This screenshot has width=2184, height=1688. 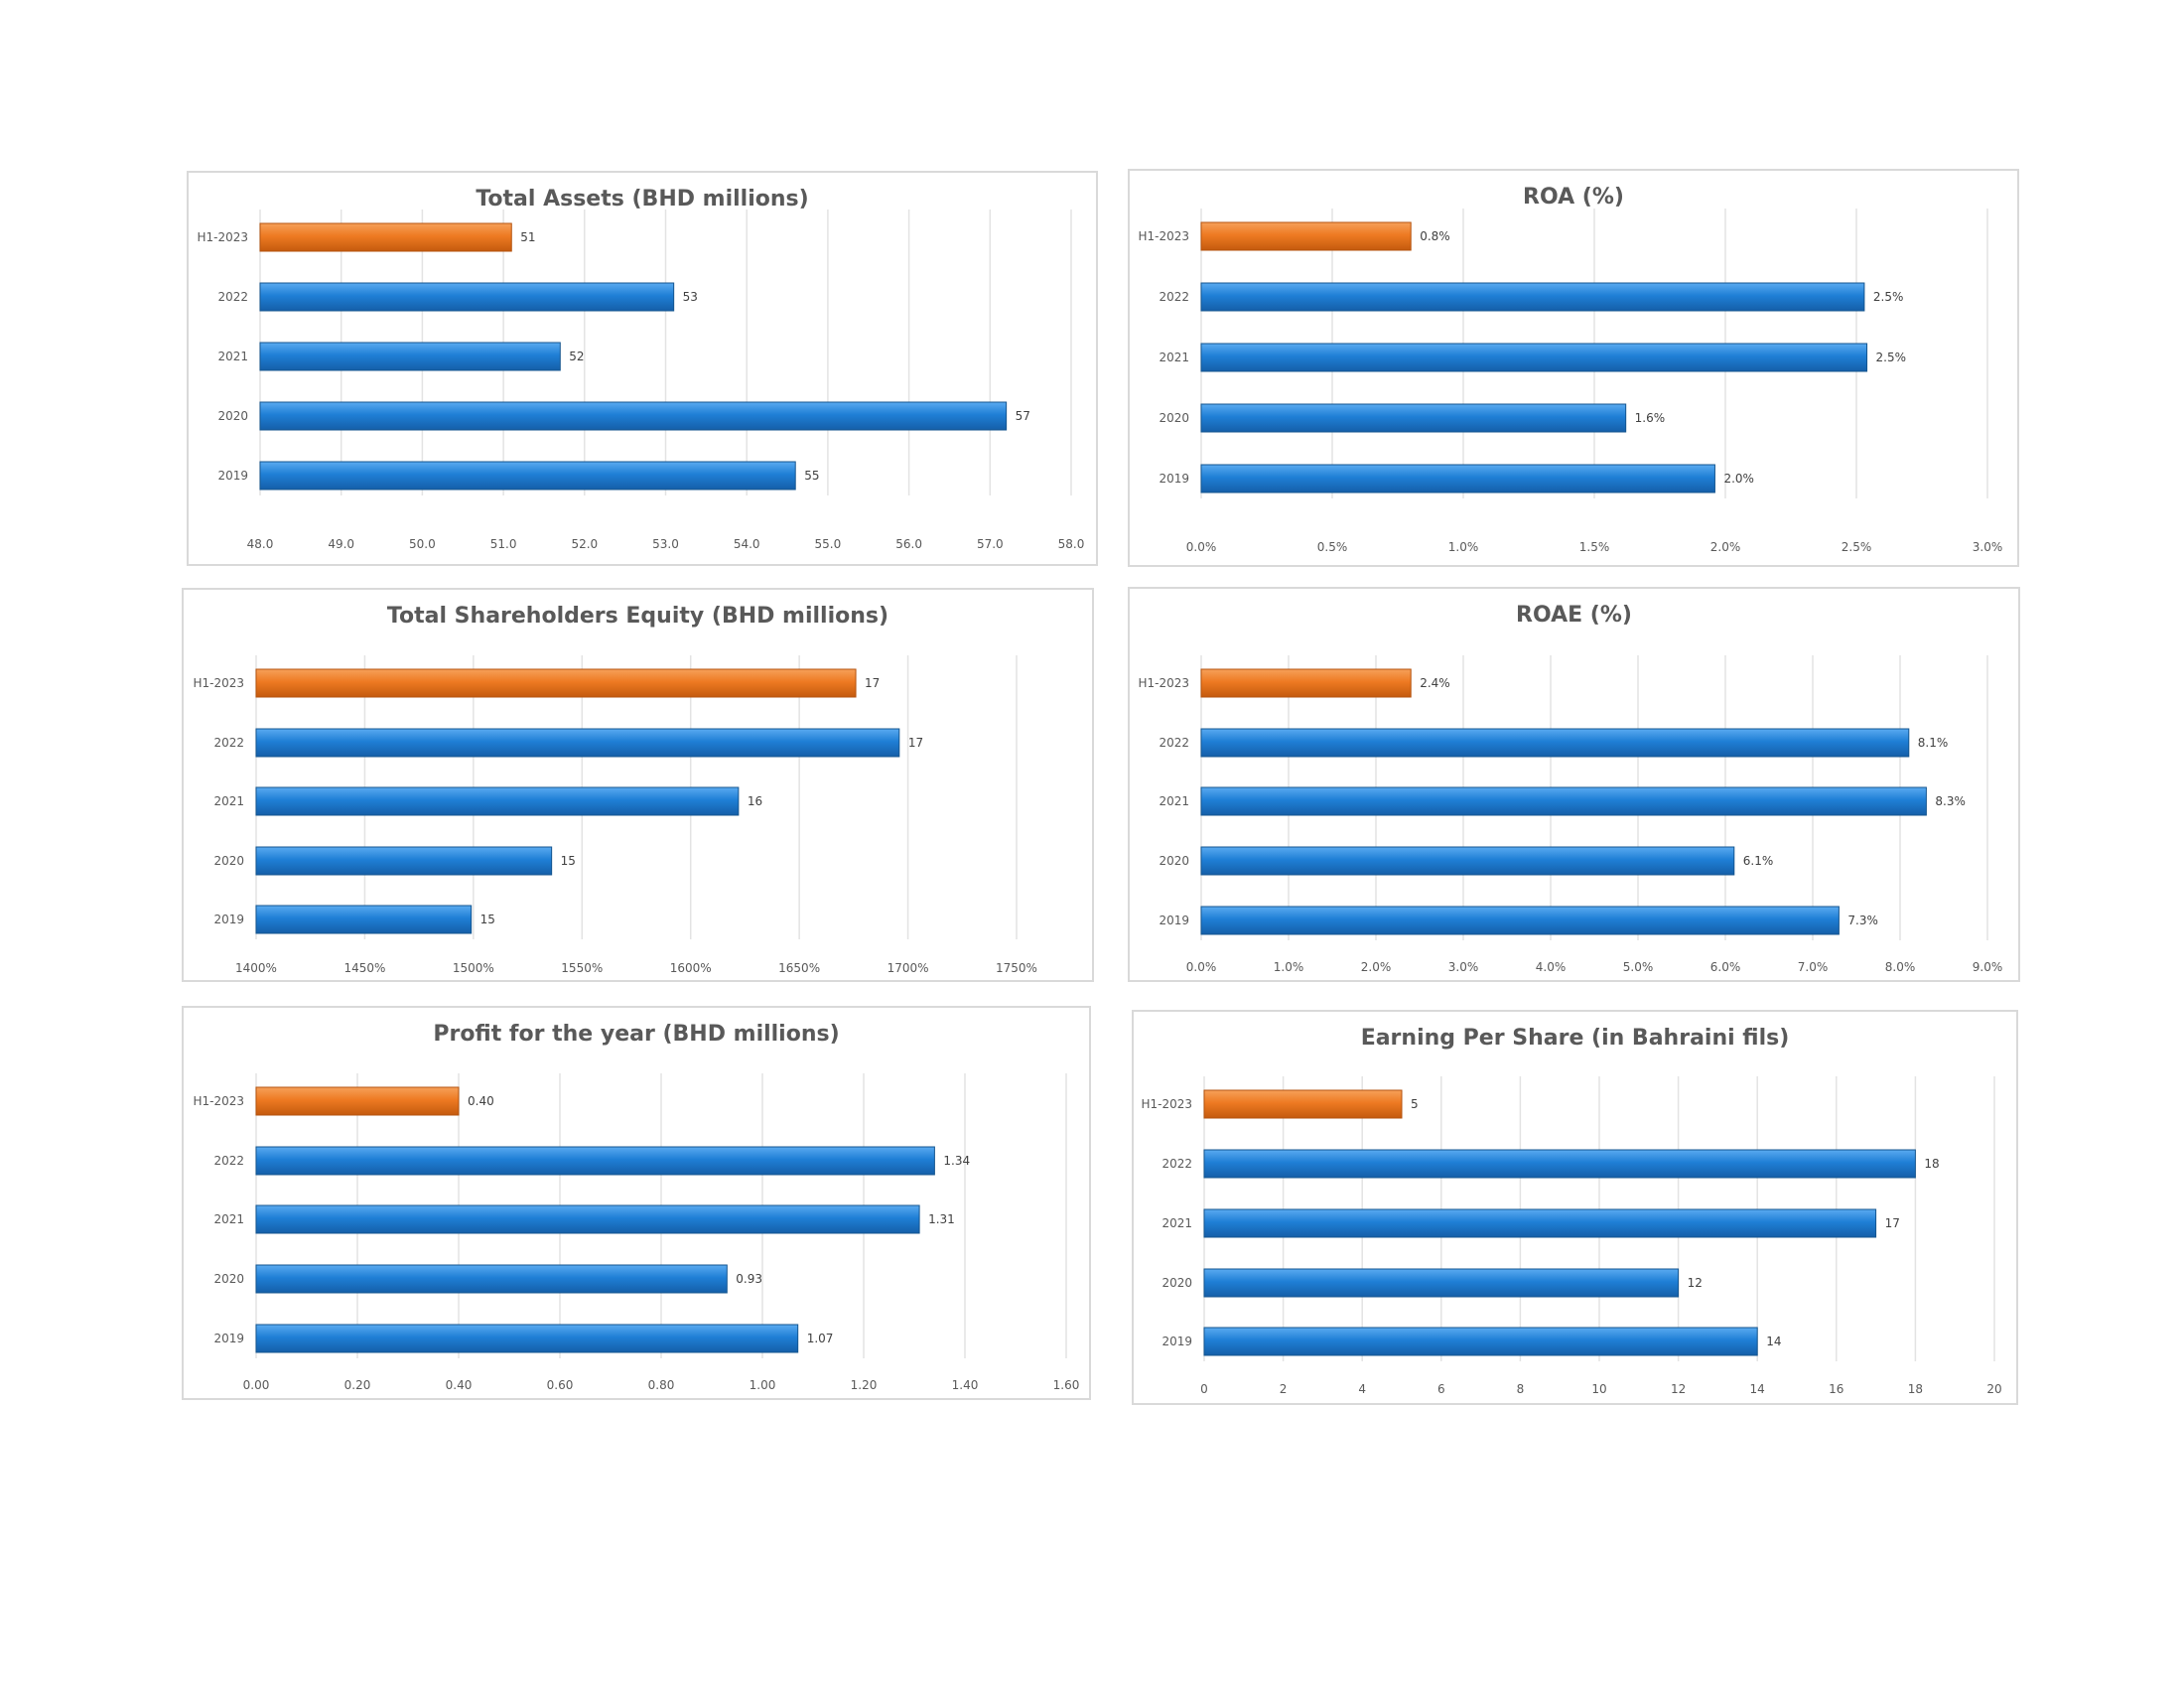 I want to click on chart-title: Profit for the year (BHD millions), so click(x=636, y=1034).